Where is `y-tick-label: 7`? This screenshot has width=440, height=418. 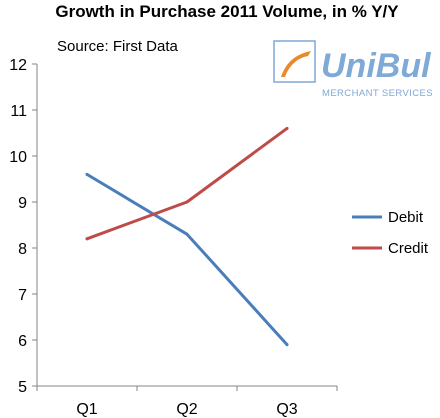
y-tick-label: 7 is located at coordinates (22, 295).